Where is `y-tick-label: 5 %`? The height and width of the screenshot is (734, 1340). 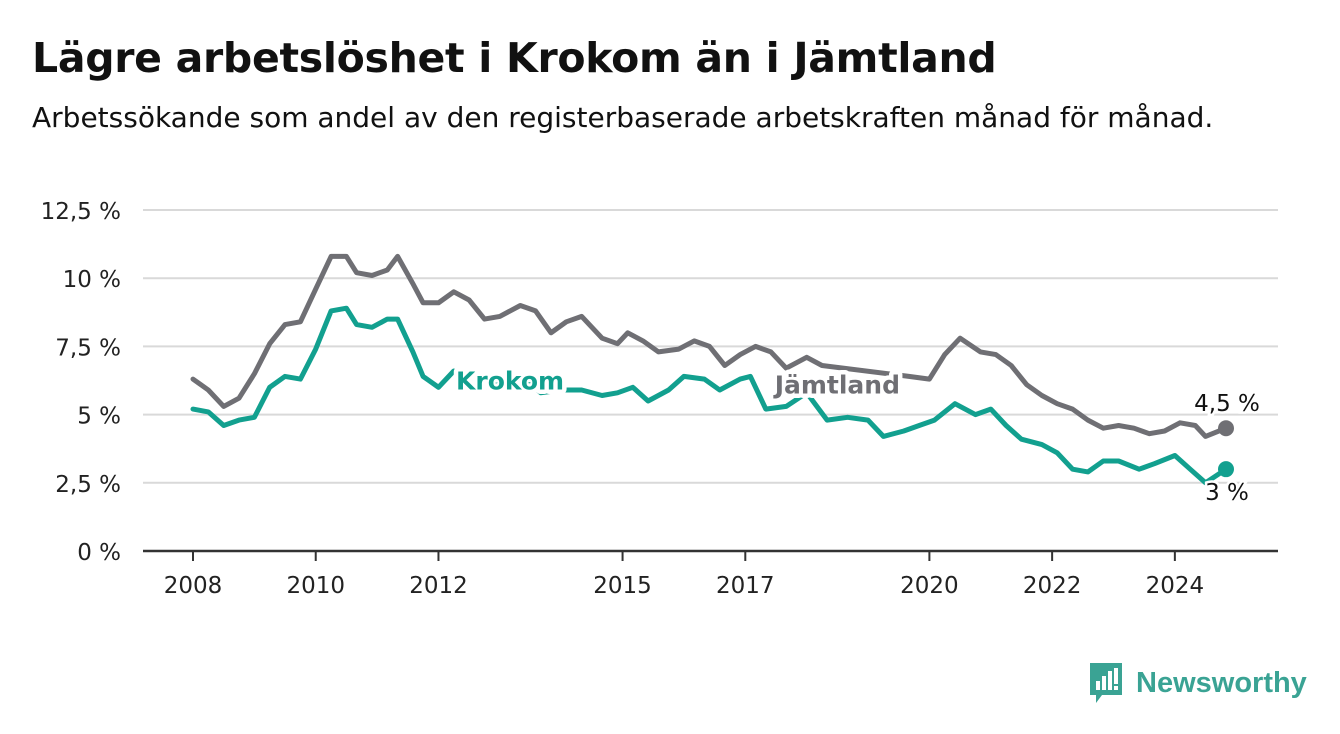
y-tick-label: 5 % is located at coordinates (99, 417).